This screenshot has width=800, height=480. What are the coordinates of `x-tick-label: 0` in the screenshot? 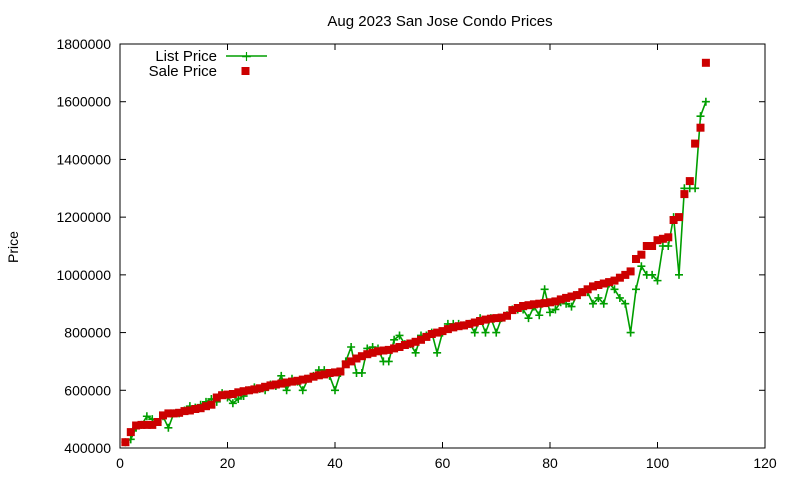 It's located at (120, 463).